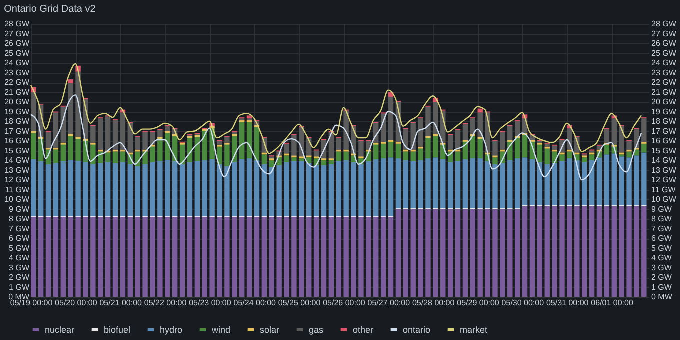 This screenshot has height=340, width=680. Describe the element at coordinates (664, 131) in the screenshot. I see `y2-tick-label: 17 GW` at that location.